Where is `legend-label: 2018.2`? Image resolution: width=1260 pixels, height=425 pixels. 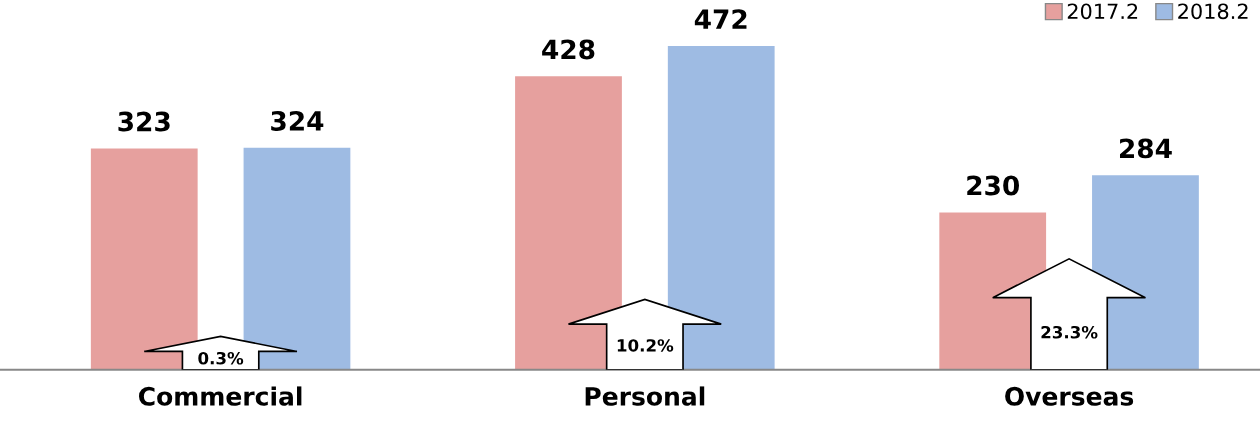
legend-label: 2018.2 is located at coordinates (1213, 11).